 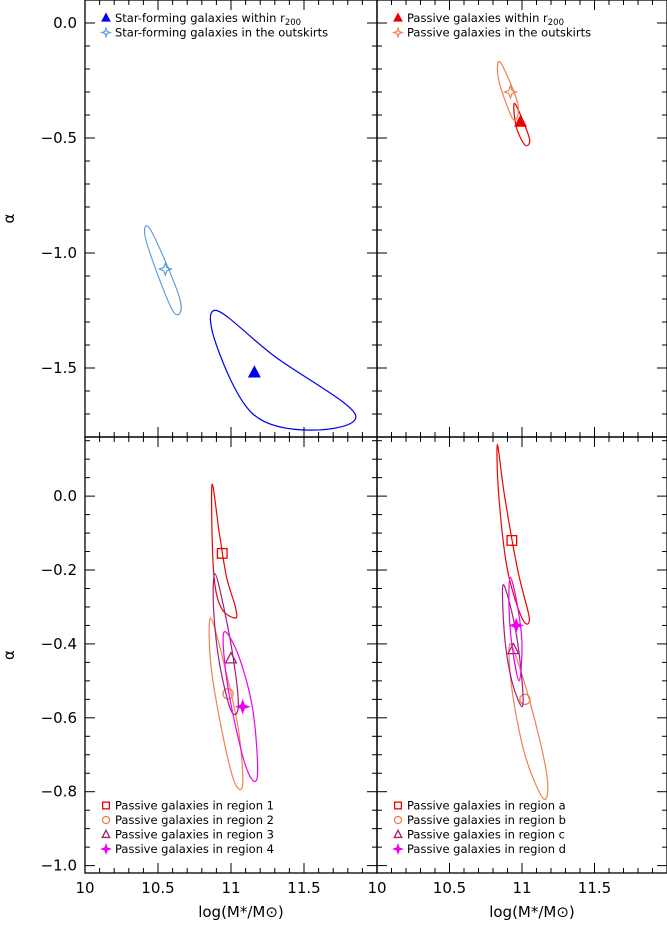 I want to click on legend-label: Passive galaxies in region 2, so click(x=194, y=820).